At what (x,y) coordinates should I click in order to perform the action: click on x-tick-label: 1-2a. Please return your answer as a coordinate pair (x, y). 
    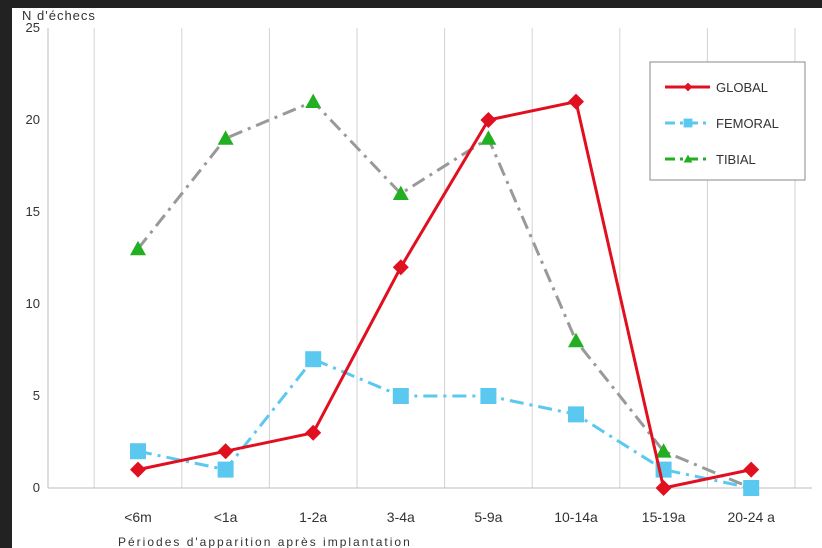
    Looking at the image, I should click on (313, 517).